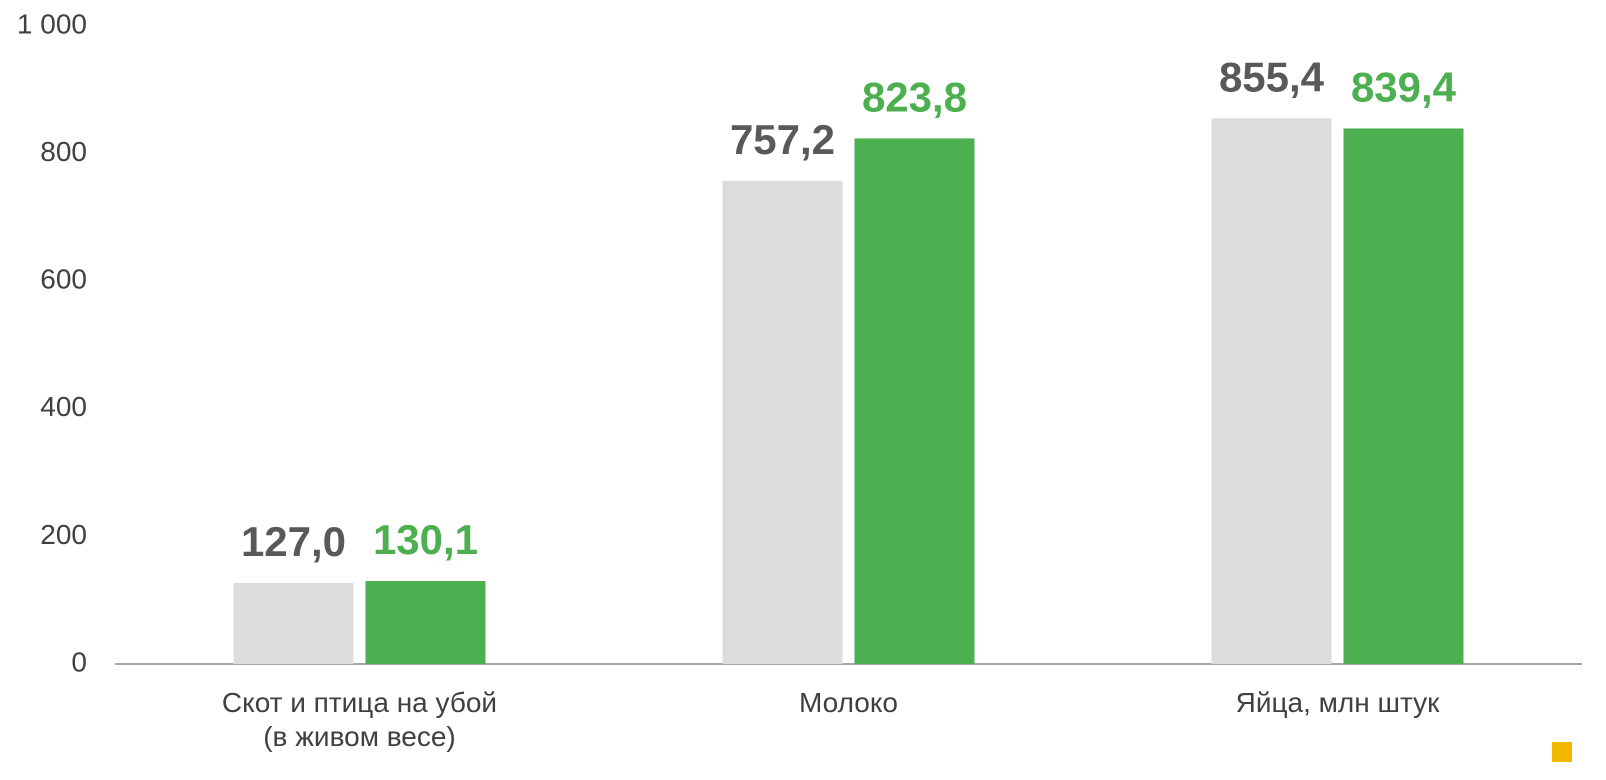 The height and width of the screenshot is (780, 1606). Describe the element at coordinates (914, 97) in the screenshot. I see `value-label: 823,8` at that location.